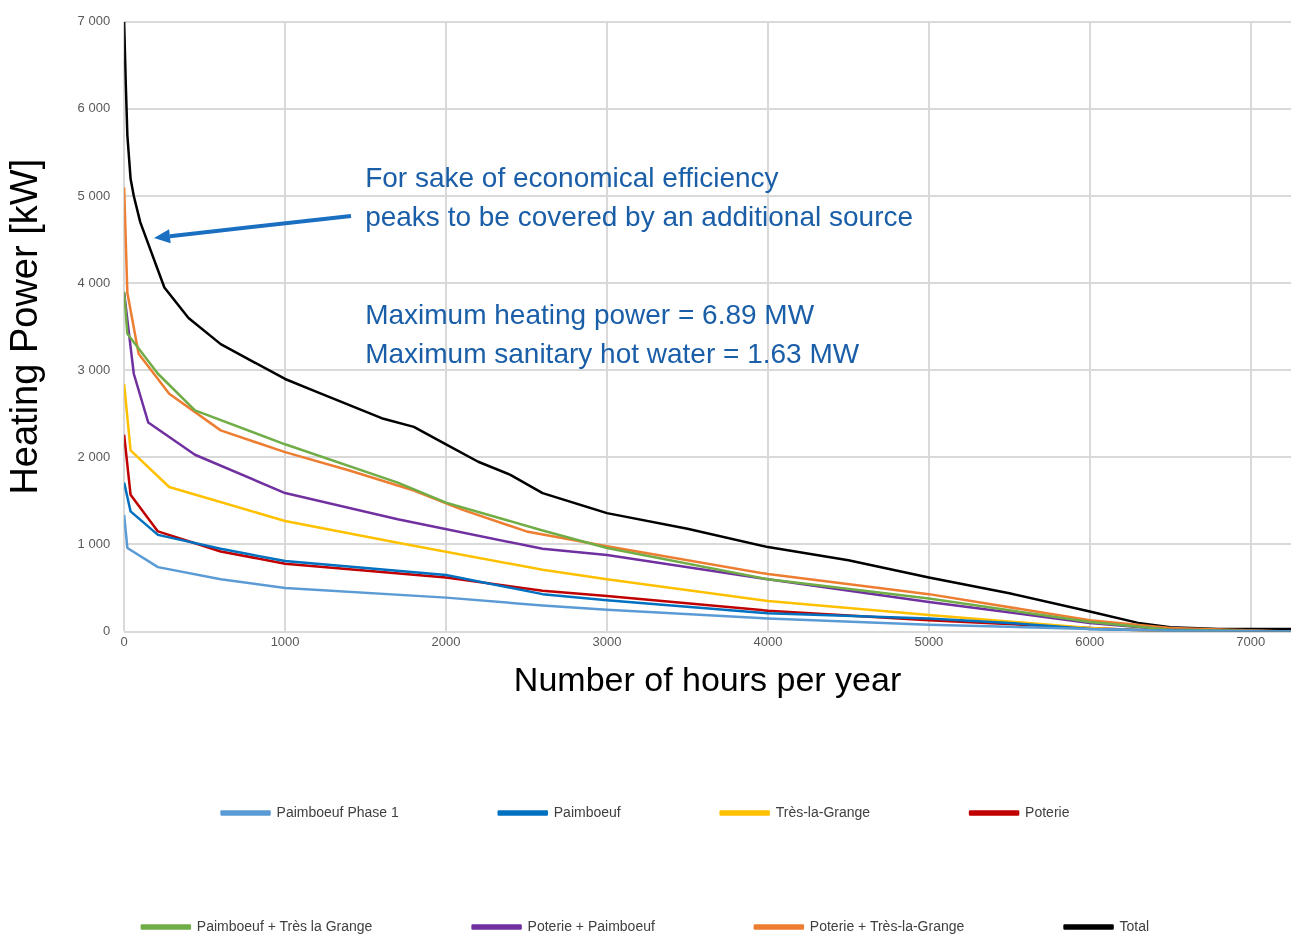  Describe the element at coordinates (94, 544) in the screenshot. I see `y-tick-label: 1 000` at that location.